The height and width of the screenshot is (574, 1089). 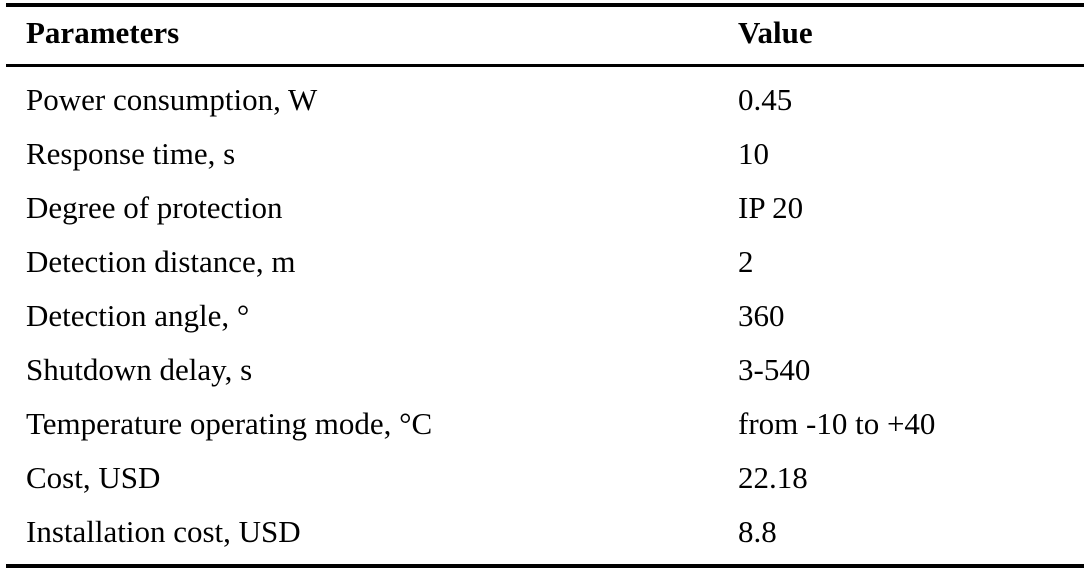 What do you see at coordinates (154, 207) in the screenshot?
I see `row-parameter: Degree of protection` at bounding box center [154, 207].